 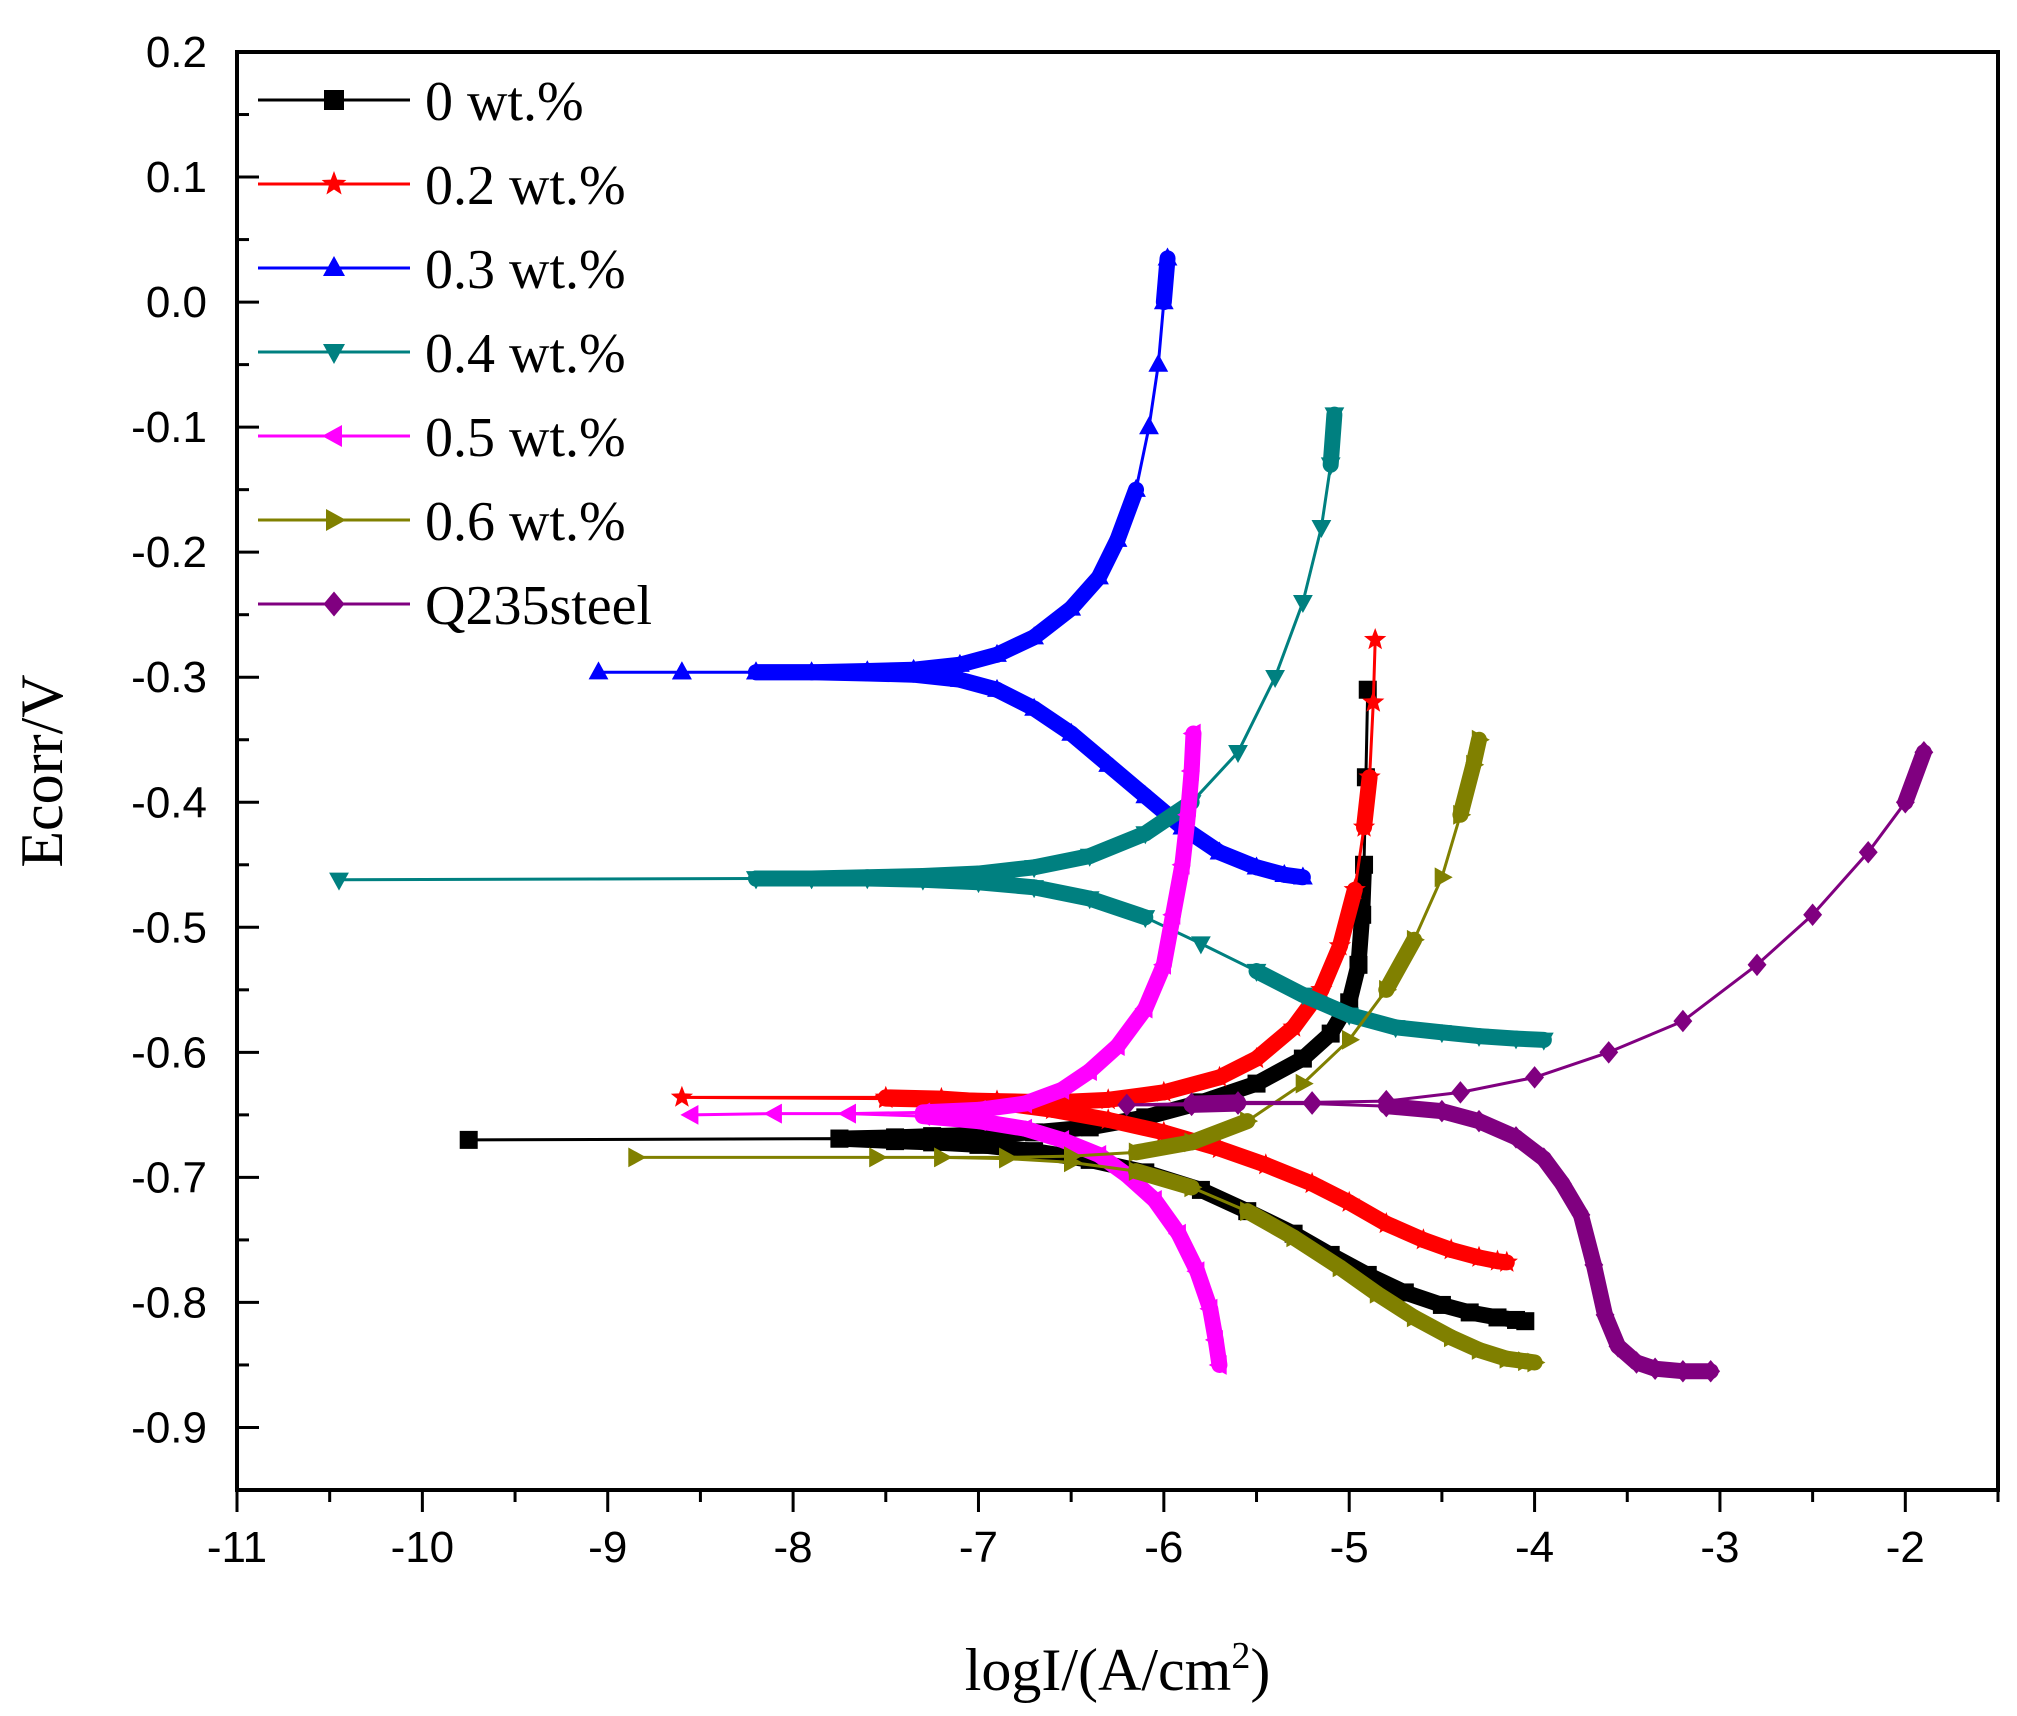 What do you see at coordinates (169, 677) in the screenshot?
I see `y-tick-label: -0.3` at bounding box center [169, 677].